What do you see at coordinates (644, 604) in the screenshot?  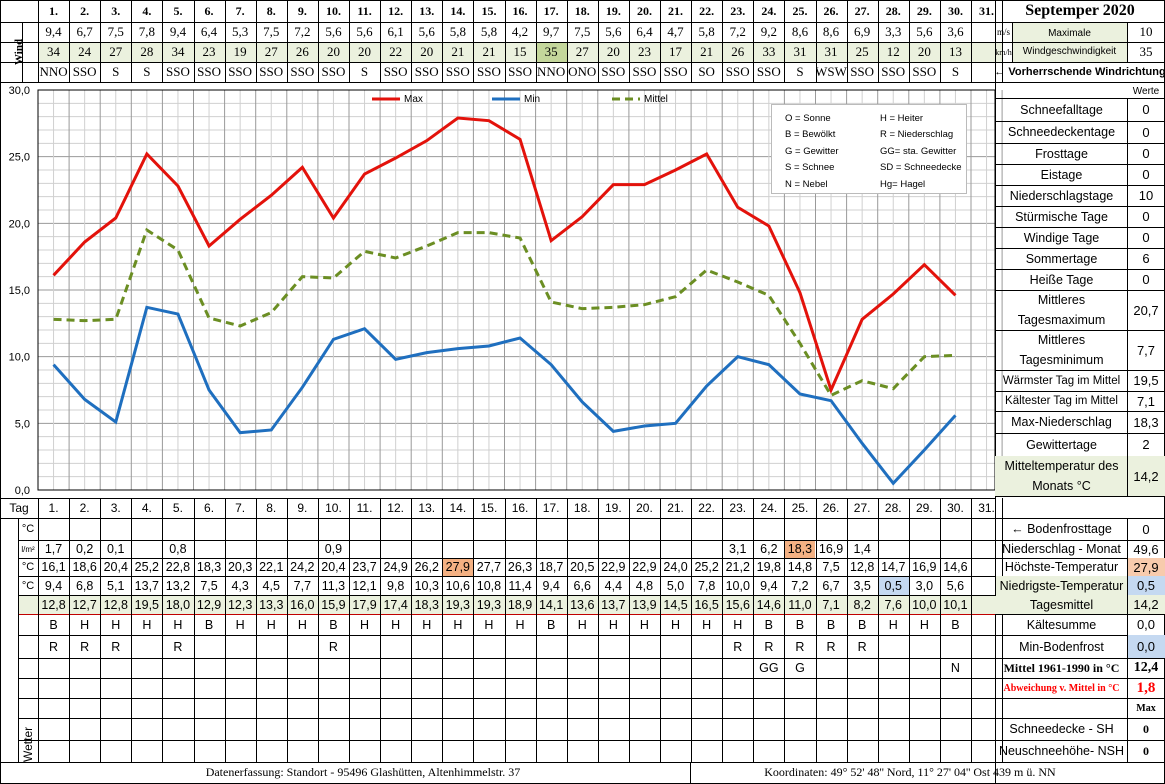 I see `mean-temp-cell: 13,9` at bounding box center [644, 604].